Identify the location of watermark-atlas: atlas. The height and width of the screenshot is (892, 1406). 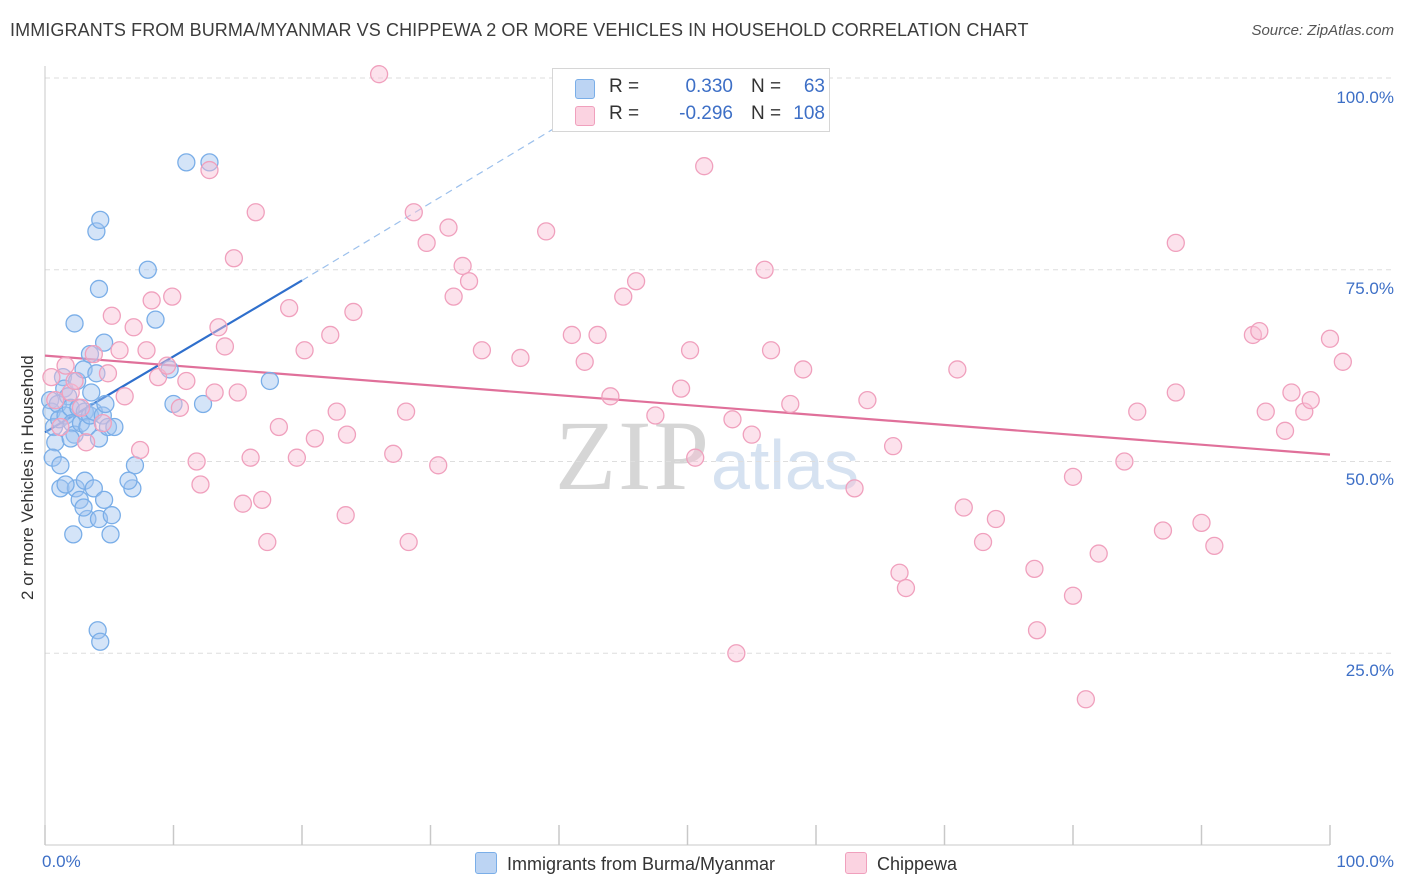
(785, 465).